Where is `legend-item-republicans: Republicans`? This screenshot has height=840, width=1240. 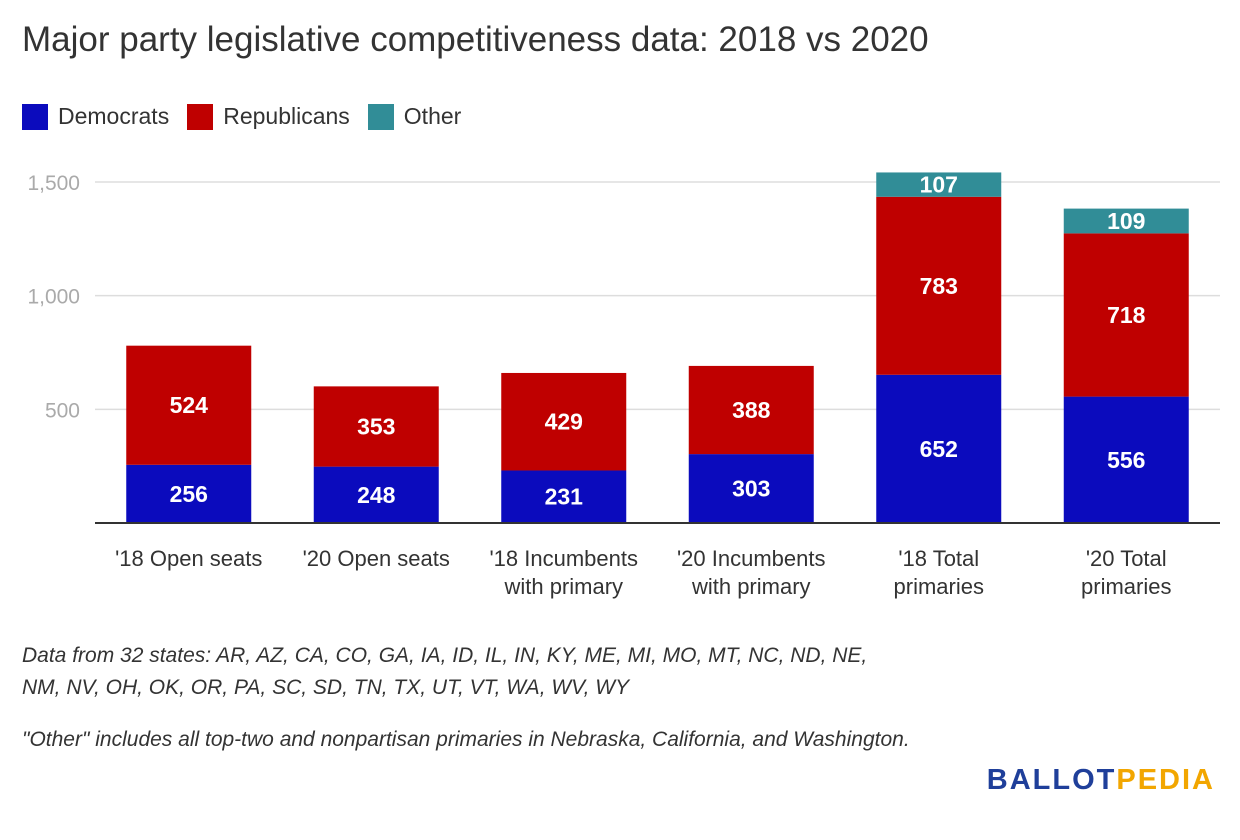
legend-item-republicans: Republicans is located at coordinates (268, 116).